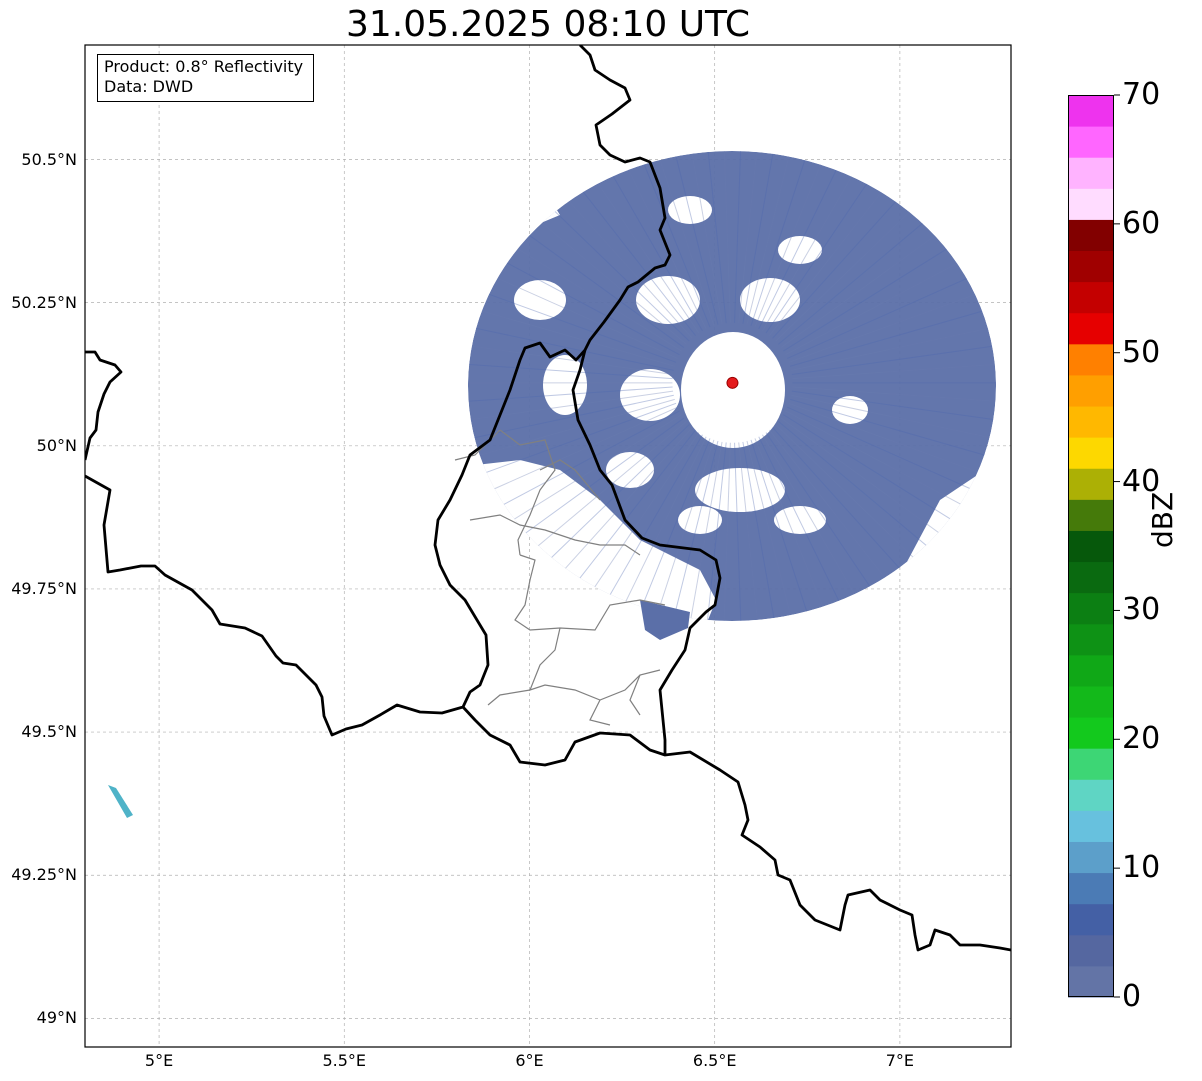  What do you see at coordinates (733, 390) in the screenshot?
I see `echo-gap-center` at bounding box center [733, 390].